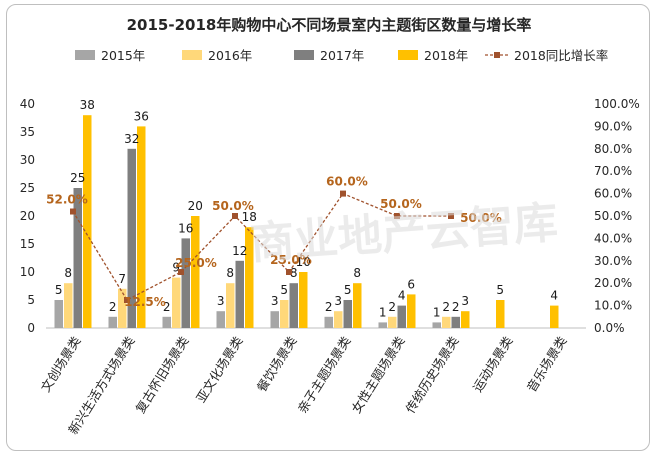 This screenshot has height=459, width=658. I want to click on bar-label-1-7: 2, so click(446, 307).